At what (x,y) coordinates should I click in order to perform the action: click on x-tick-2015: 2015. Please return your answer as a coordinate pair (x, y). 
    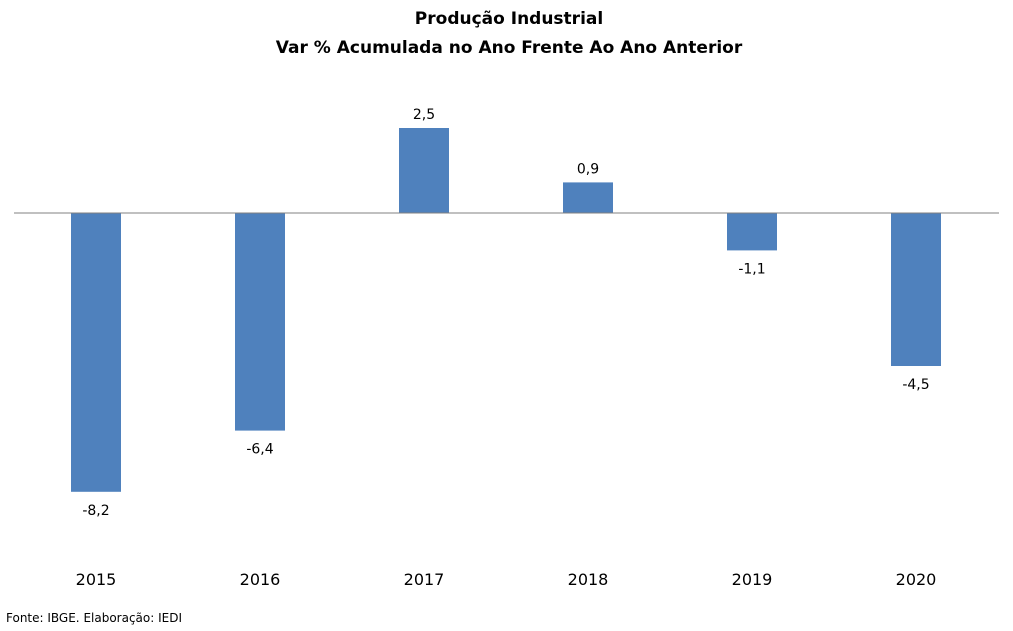
    Looking at the image, I should click on (96, 579).